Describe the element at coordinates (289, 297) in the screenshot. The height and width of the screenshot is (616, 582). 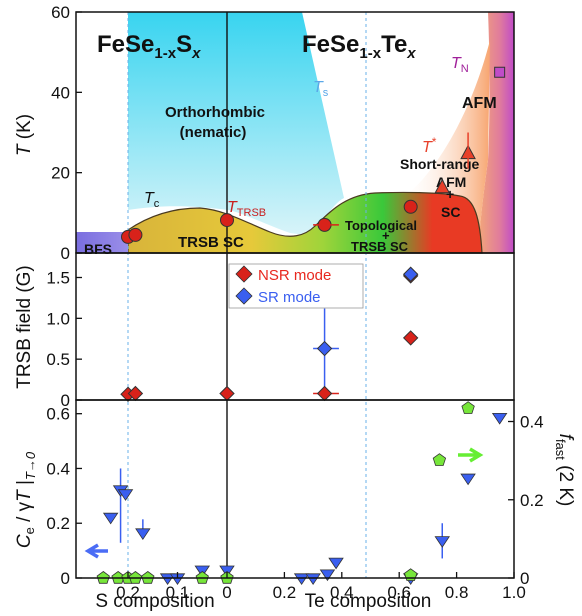
I see `legend-label-sr: SR mode` at that location.